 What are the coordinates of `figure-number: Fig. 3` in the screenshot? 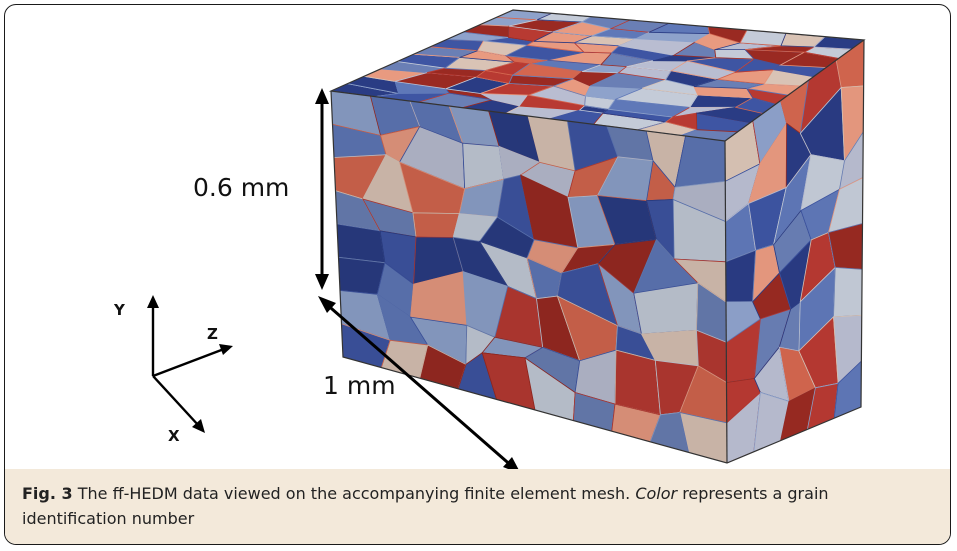 It's located at (47, 493).